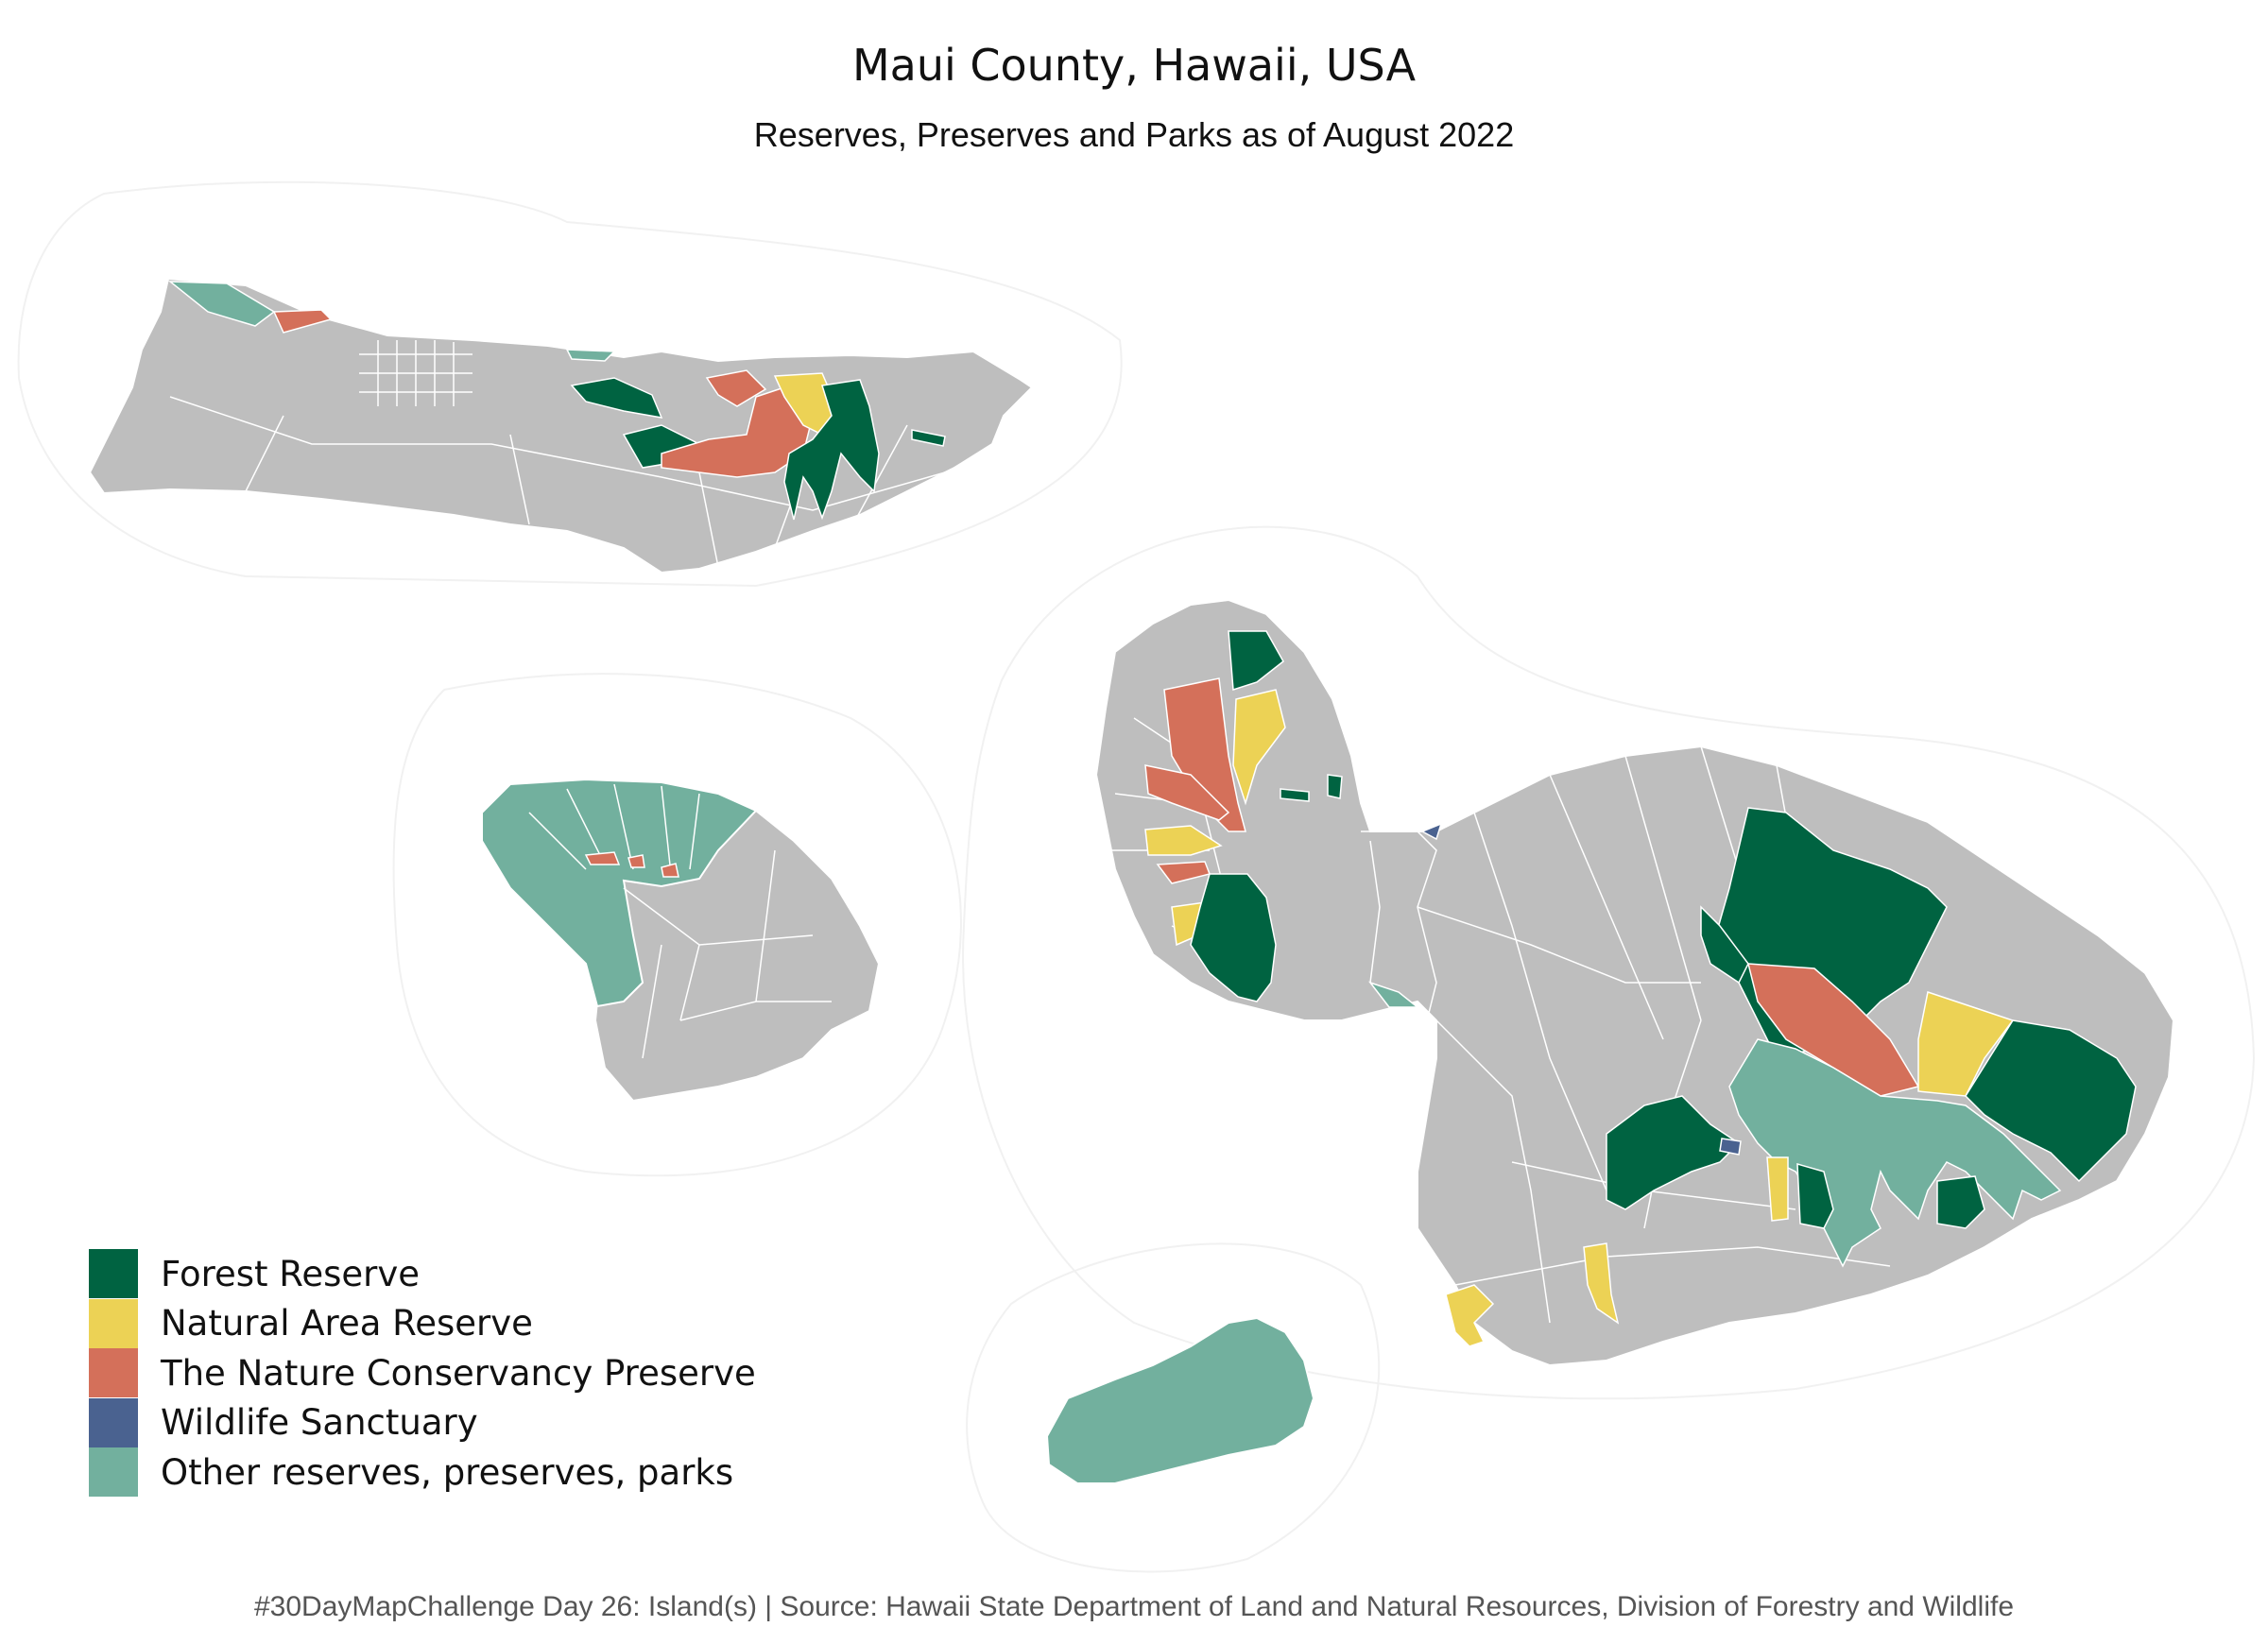 This screenshot has height=1644, width=2268. I want to click on island-molokai, so click(561, 425).